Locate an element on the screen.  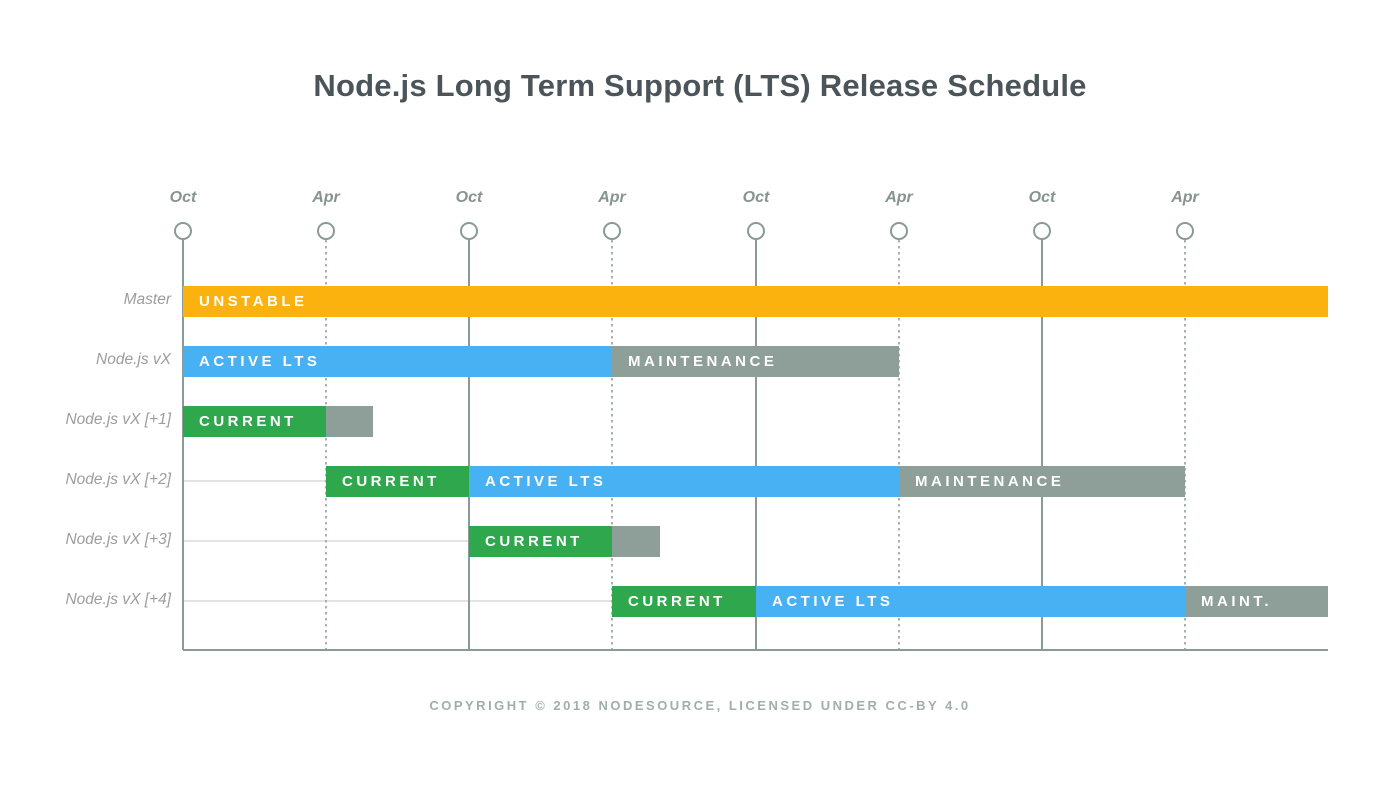
axis-tick-label-oct-2: Oct is located at coordinates (469, 197).